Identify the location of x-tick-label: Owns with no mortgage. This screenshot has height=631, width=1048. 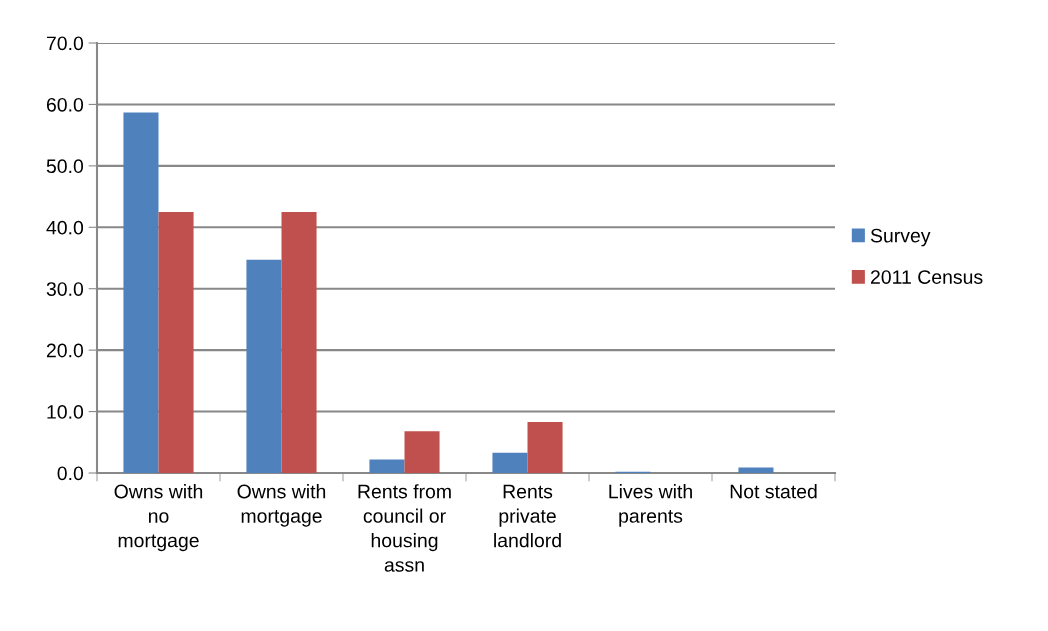
(158, 518).